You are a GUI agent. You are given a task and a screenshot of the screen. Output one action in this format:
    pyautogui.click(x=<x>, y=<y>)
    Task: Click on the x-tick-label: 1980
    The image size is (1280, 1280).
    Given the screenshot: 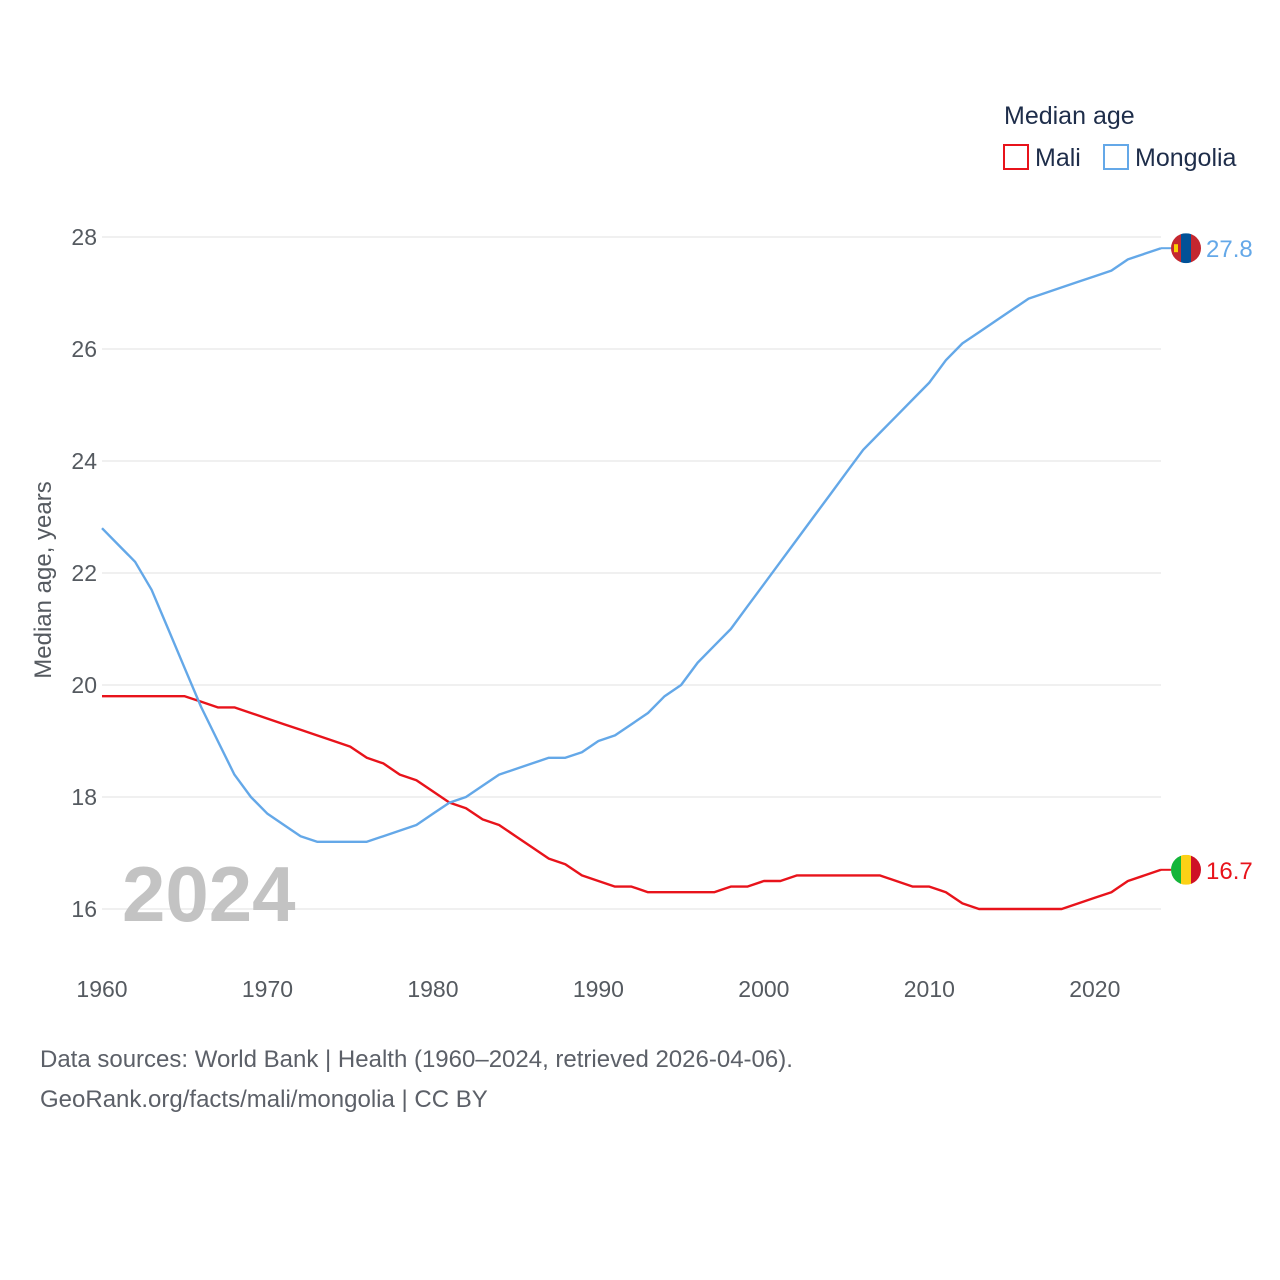 What is the action you would take?
    pyautogui.click(x=432, y=989)
    